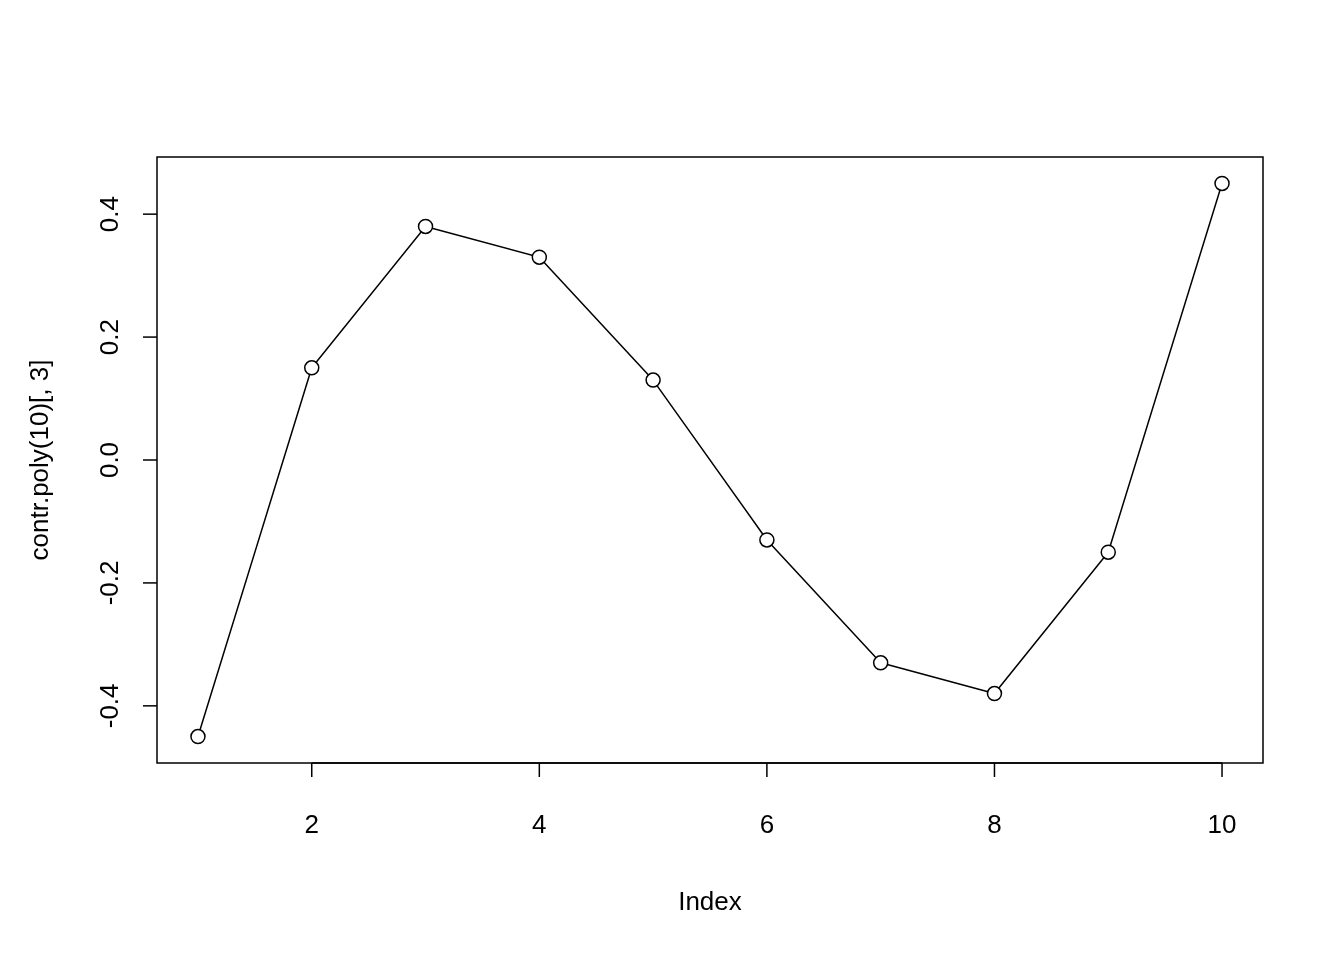 This screenshot has height=960, width=1344. I want to click on x-tick-label: 6, so click(767, 824).